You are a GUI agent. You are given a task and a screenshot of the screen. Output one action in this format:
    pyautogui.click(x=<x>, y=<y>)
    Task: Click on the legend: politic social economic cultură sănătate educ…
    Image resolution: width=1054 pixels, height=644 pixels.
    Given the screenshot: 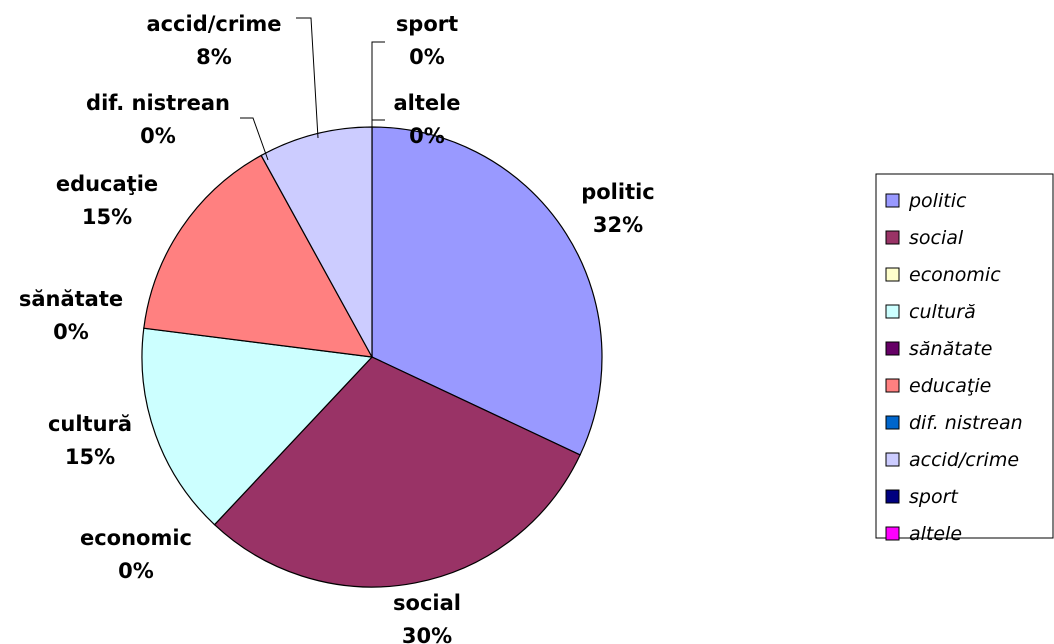 What is the action you would take?
    pyautogui.click(x=964, y=359)
    